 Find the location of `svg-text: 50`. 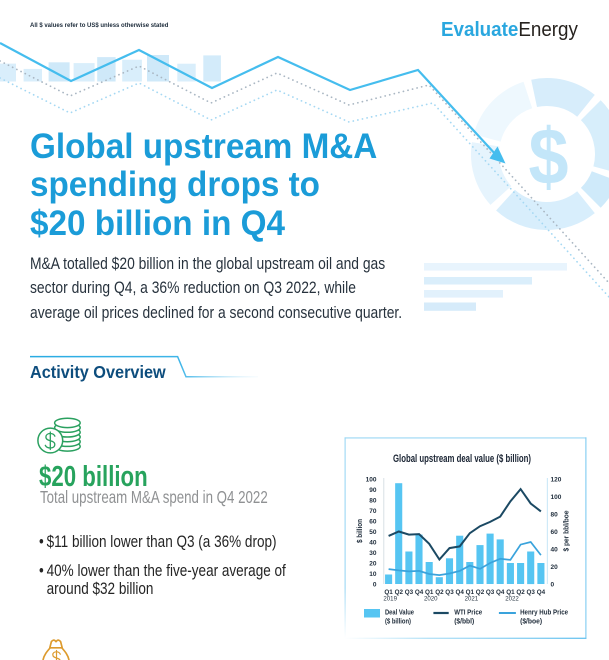

svg-text: 50 is located at coordinates (373, 532).